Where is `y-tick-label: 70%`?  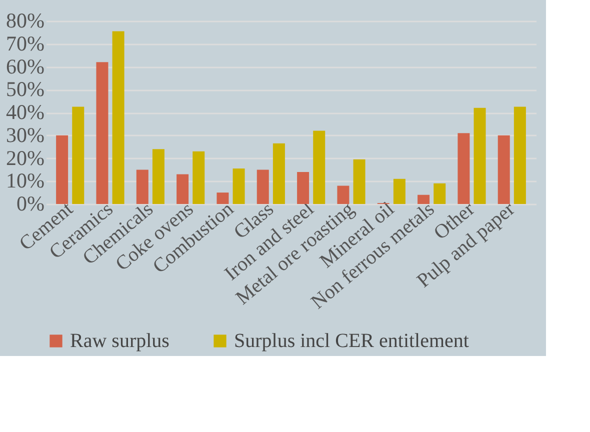 y-tick-label: 70% is located at coordinates (25, 43).